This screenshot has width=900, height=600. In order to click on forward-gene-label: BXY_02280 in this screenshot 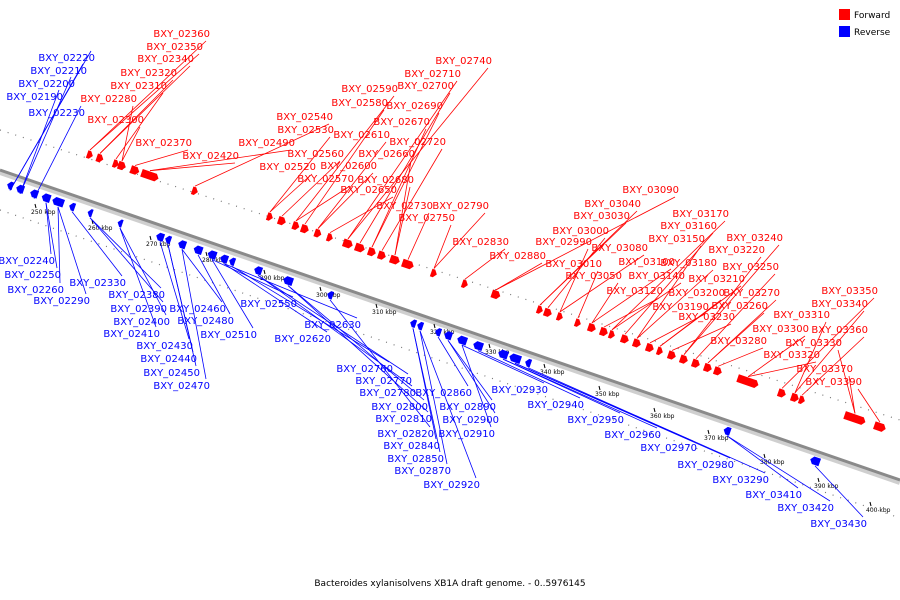, I will do `click(108, 99)`.